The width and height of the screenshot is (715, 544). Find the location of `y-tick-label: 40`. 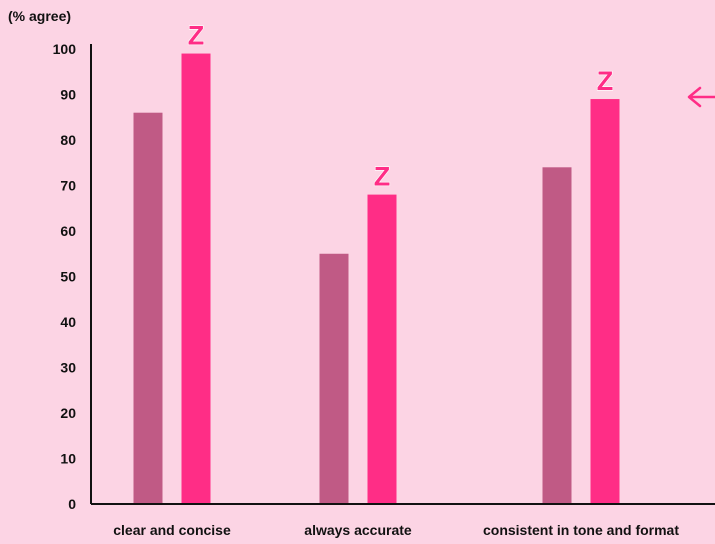

y-tick-label: 40 is located at coordinates (68, 322).